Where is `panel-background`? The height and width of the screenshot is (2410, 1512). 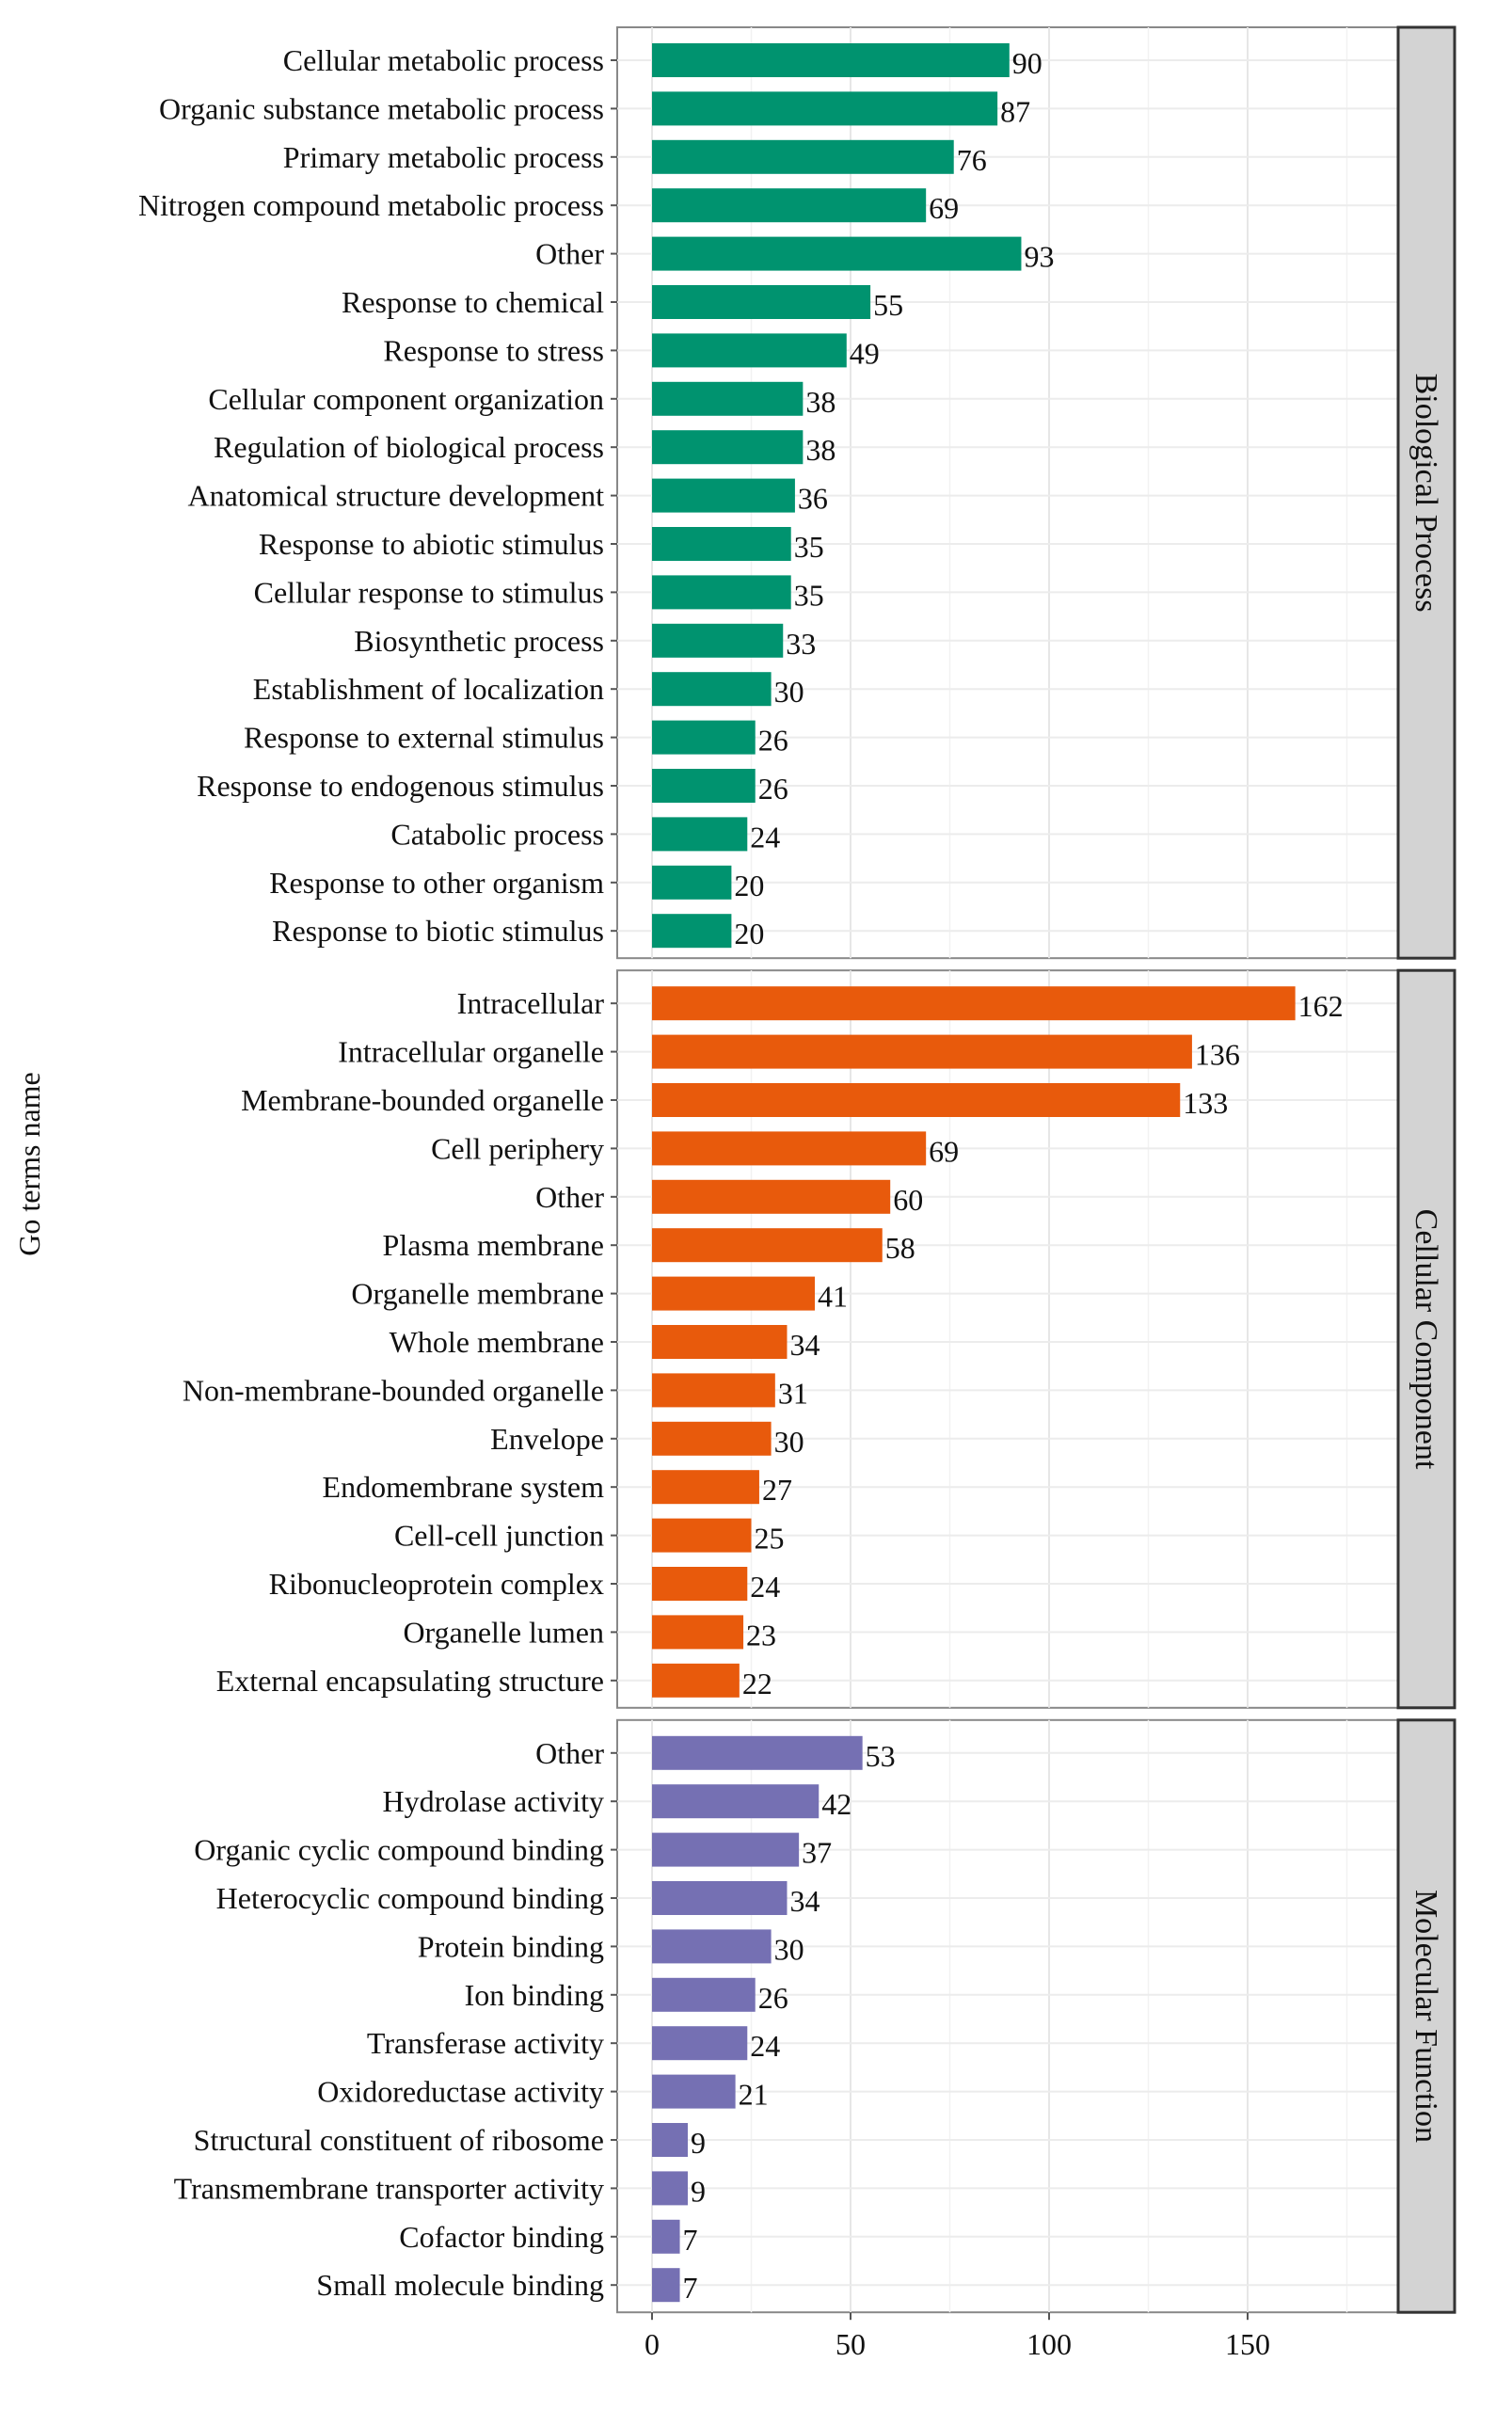
panel-background is located at coordinates (1008, 2016).